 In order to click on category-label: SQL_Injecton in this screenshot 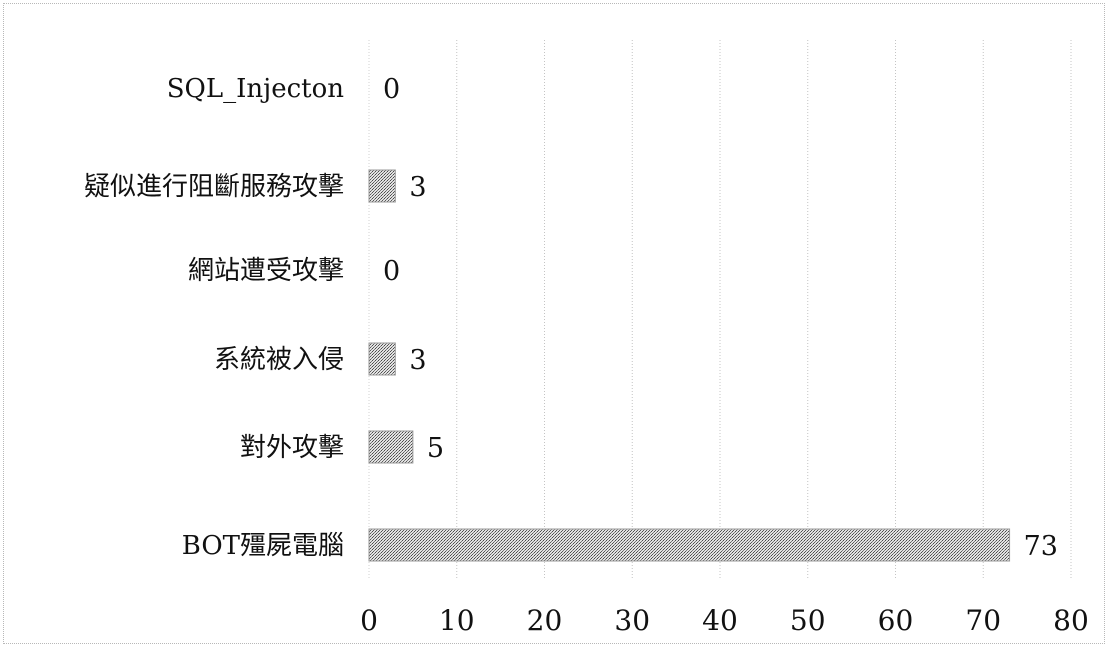, I will do `click(256, 89)`.